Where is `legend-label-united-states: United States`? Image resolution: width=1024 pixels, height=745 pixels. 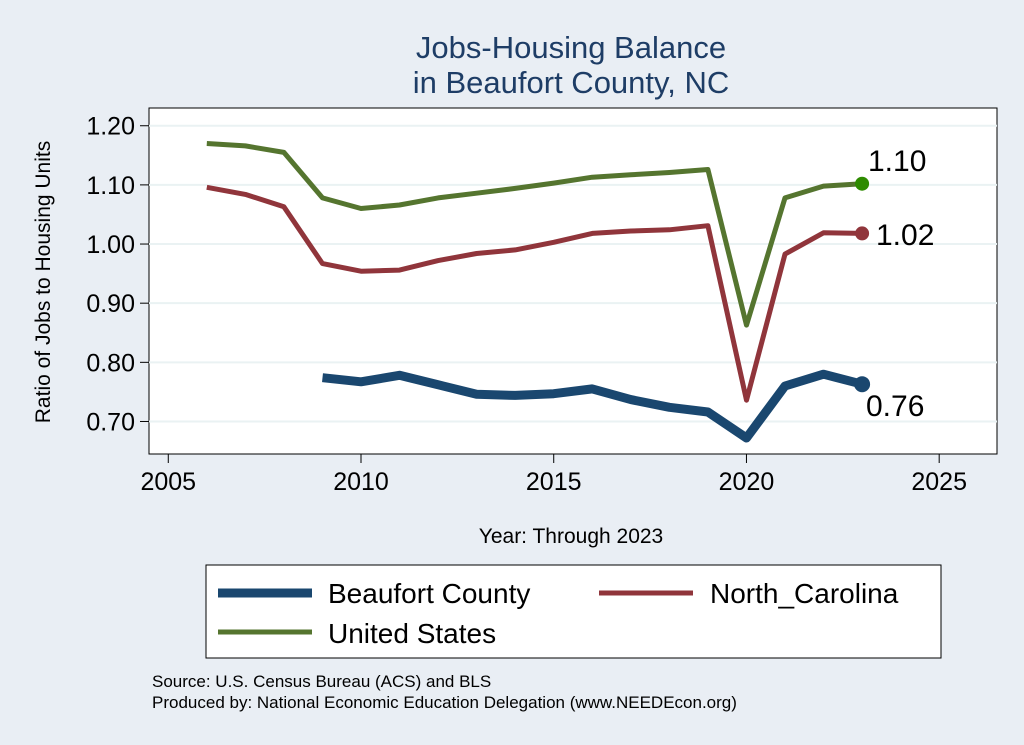
legend-label-united-states: United States is located at coordinates (412, 633).